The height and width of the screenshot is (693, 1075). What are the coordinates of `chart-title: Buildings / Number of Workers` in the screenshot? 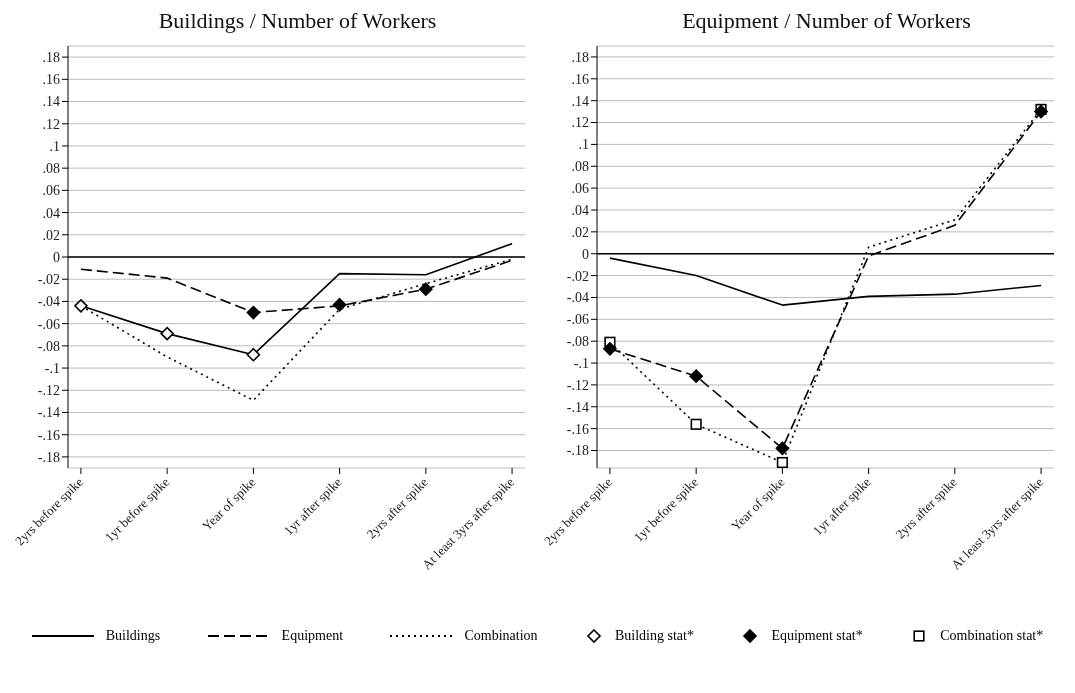 It's located at (297, 21).